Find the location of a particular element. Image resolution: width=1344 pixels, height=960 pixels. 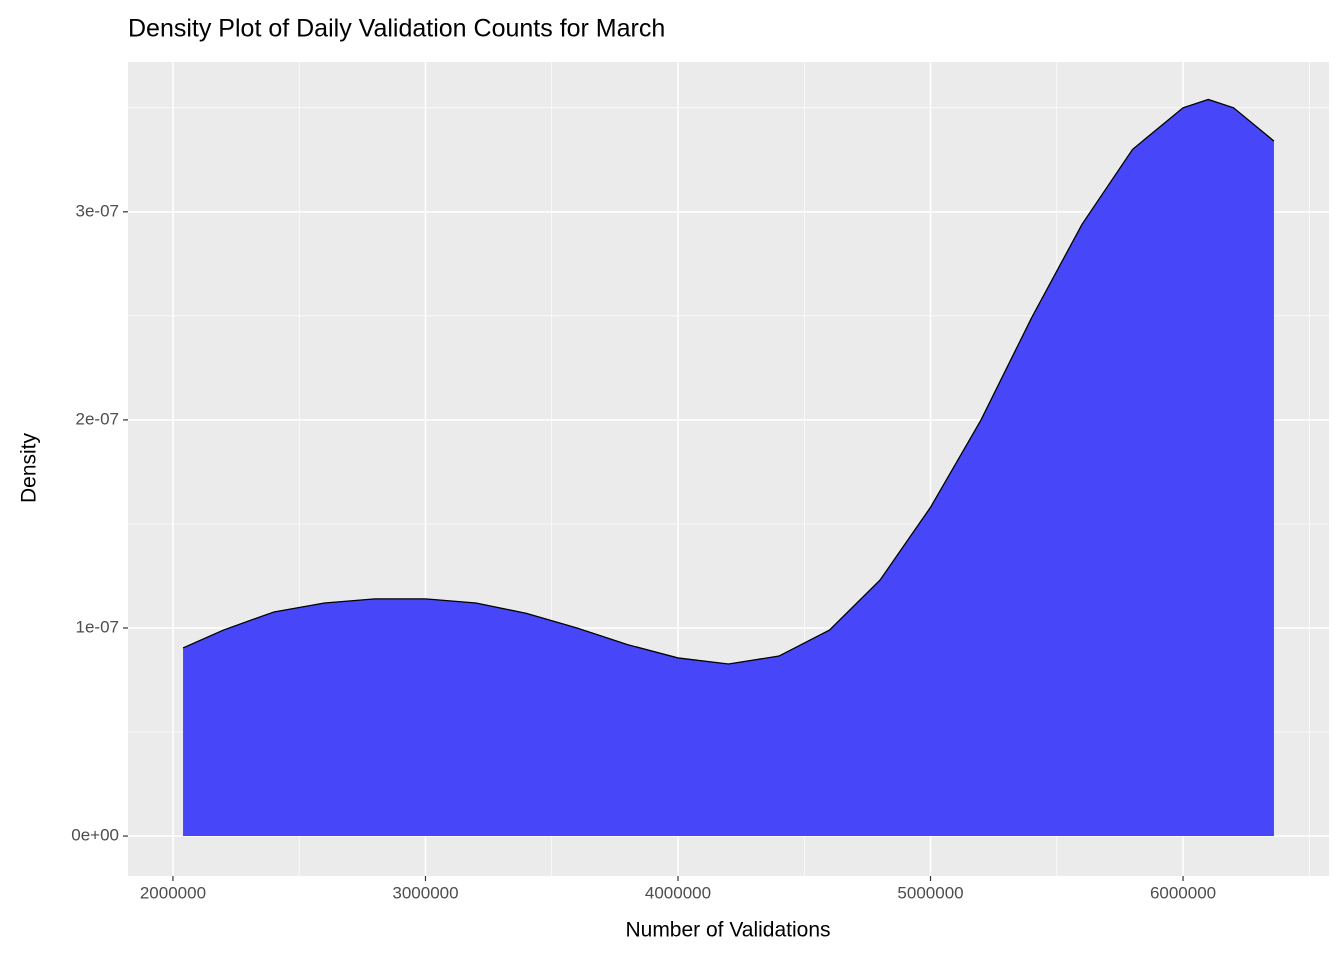

x-tick-label: 2000000 is located at coordinates (173, 892).